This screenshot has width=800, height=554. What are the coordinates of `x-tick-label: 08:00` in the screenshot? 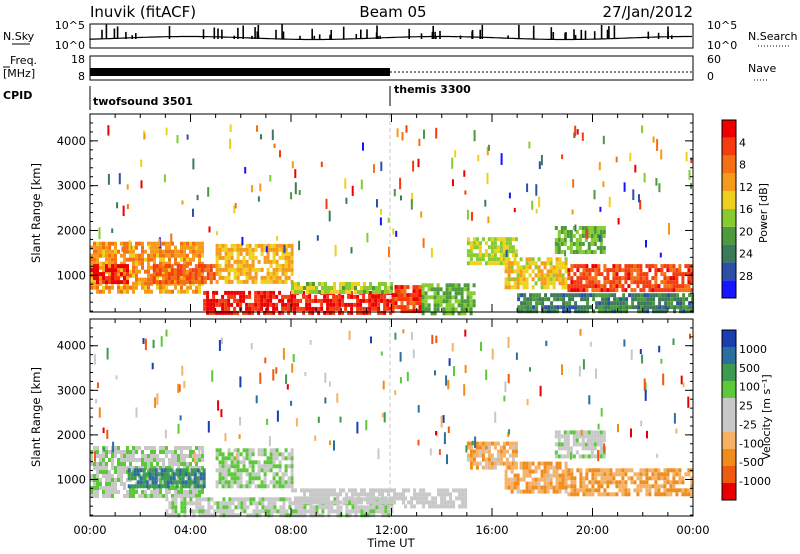 It's located at (290, 530).